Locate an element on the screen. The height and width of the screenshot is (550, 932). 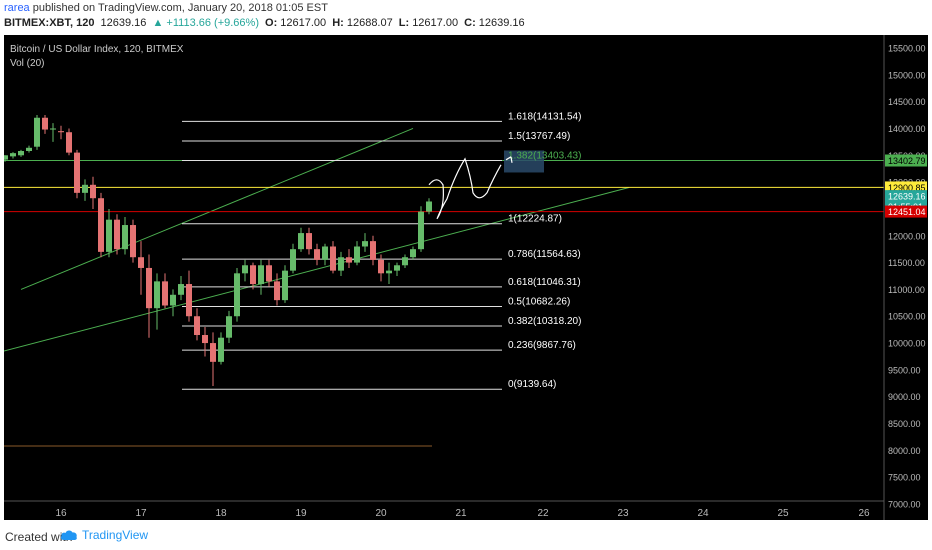
tradingview-brand-name: TradingView is located at coordinates (115, 535).